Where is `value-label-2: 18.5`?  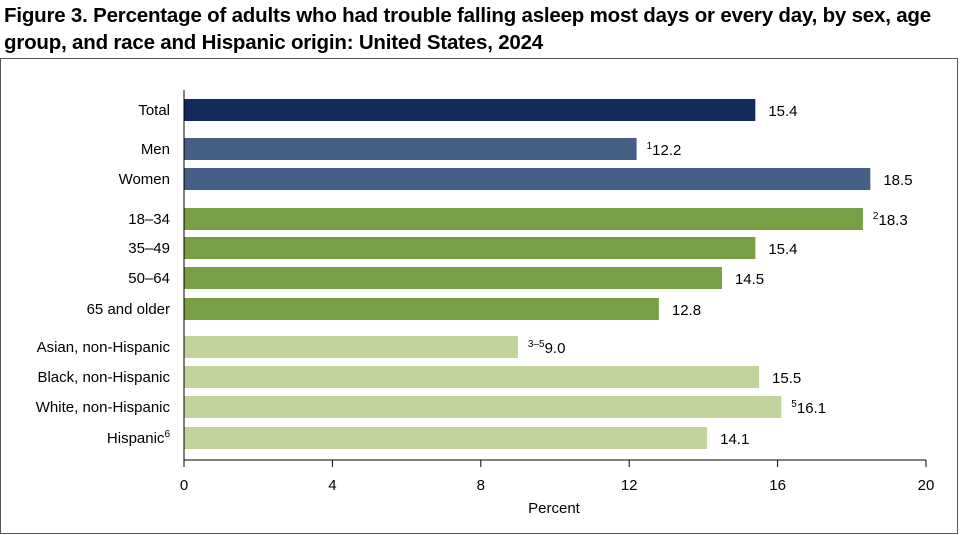
value-label-2: 18.5 is located at coordinates (897, 180).